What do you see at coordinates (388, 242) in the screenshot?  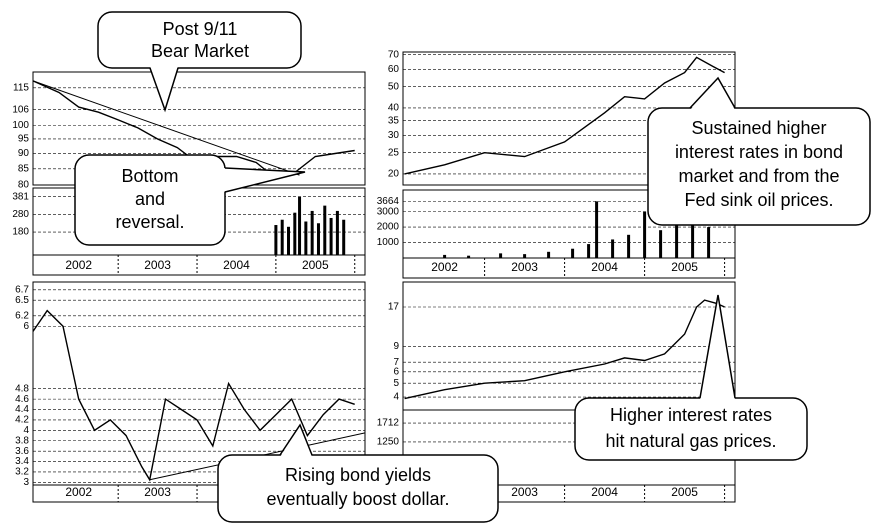 I see `y-tick-label: 1000` at bounding box center [388, 242].